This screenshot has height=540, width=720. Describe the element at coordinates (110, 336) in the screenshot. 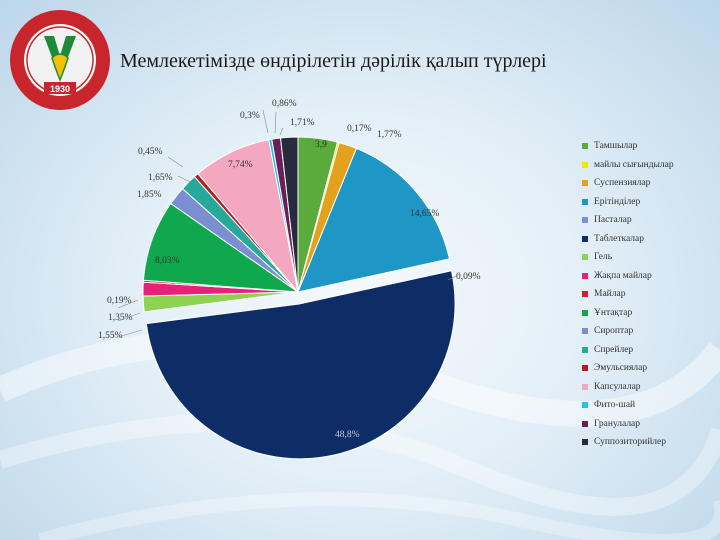

I see `slice-label: 1,55%` at that location.